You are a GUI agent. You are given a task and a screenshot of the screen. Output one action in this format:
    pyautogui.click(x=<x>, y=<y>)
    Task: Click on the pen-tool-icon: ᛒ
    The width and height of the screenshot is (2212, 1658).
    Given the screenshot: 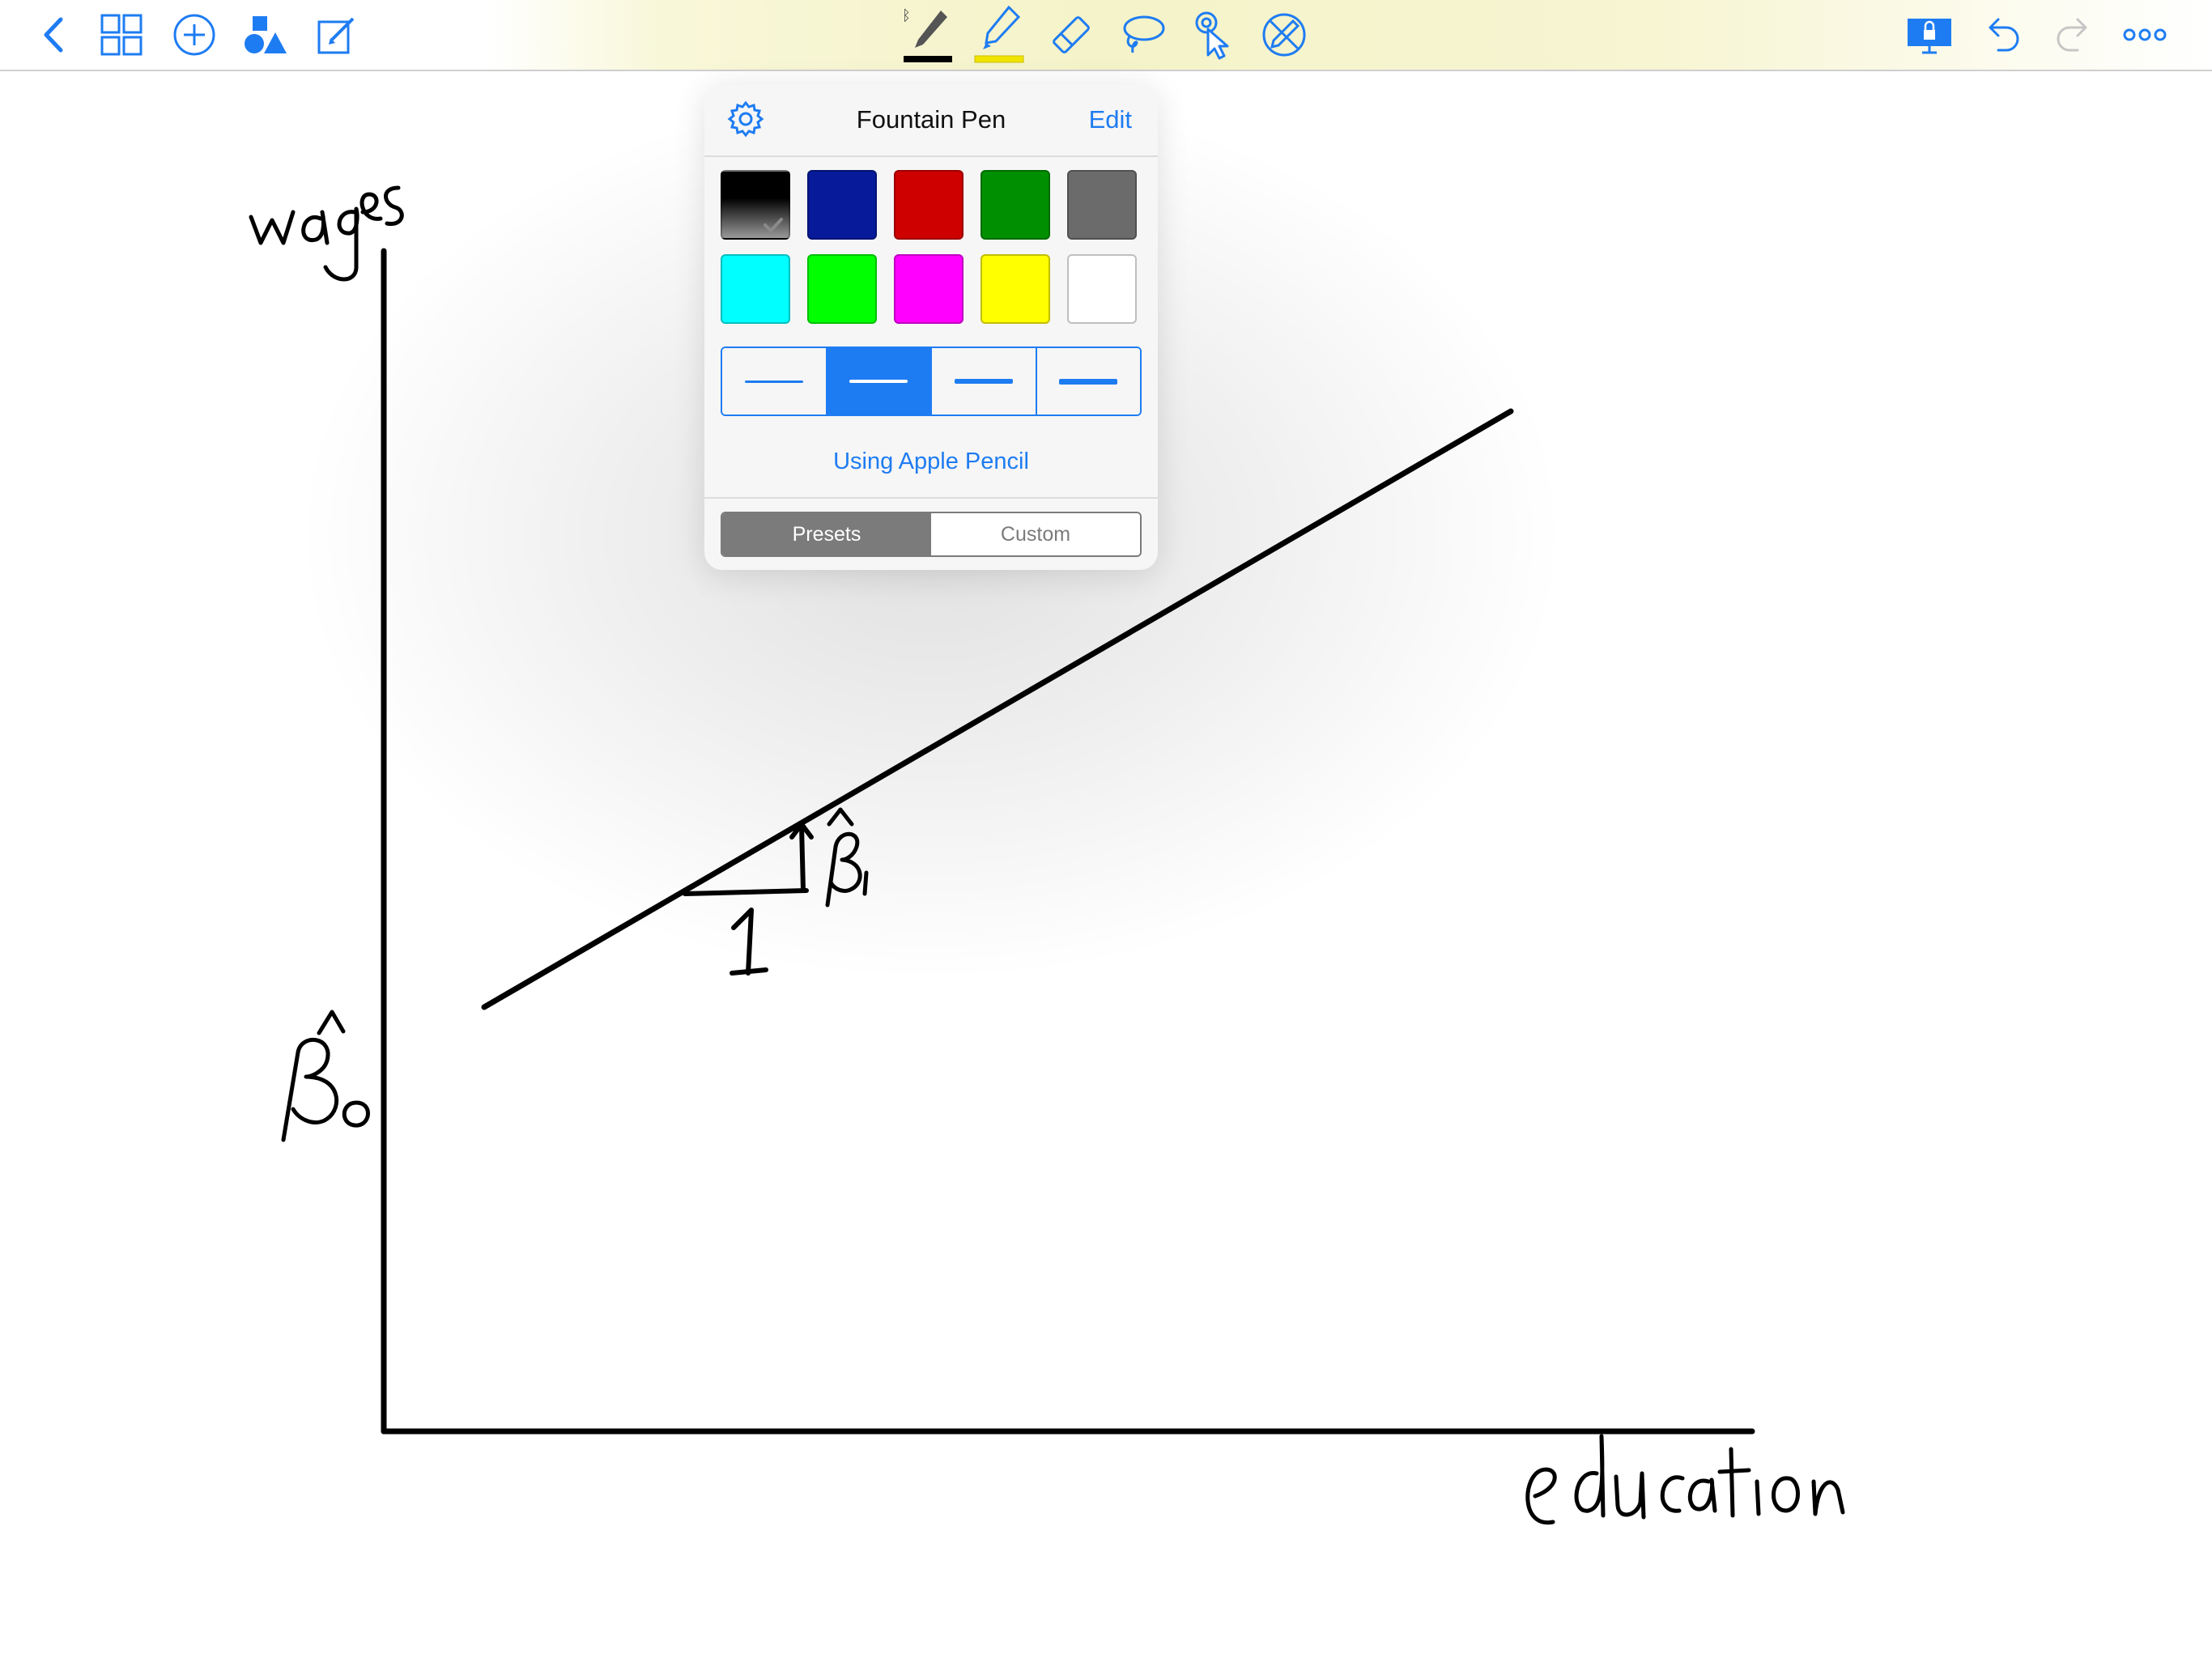 What is the action you would take?
    pyautogui.click(x=927, y=35)
    